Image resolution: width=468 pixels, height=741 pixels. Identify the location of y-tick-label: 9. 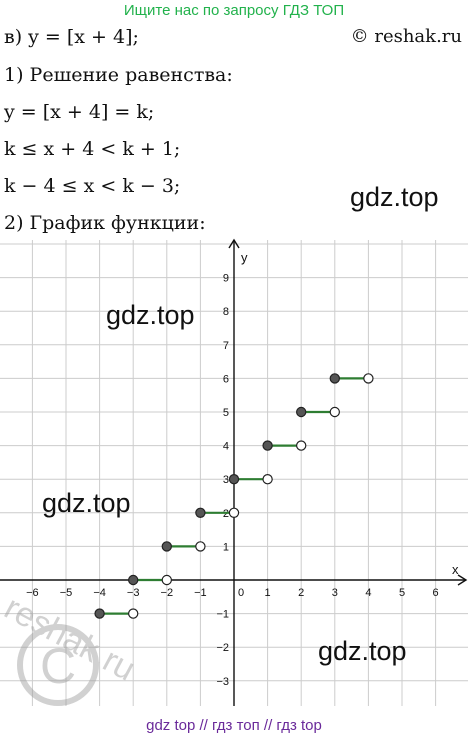
(226, 279).